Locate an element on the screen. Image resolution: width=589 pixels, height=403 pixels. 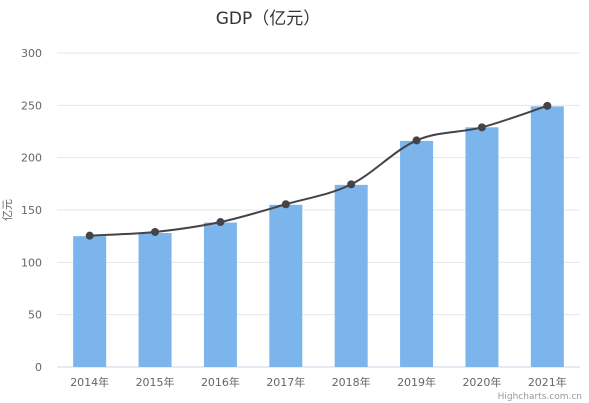
y-tick-label: 250 is located at coordinates (31, 105).